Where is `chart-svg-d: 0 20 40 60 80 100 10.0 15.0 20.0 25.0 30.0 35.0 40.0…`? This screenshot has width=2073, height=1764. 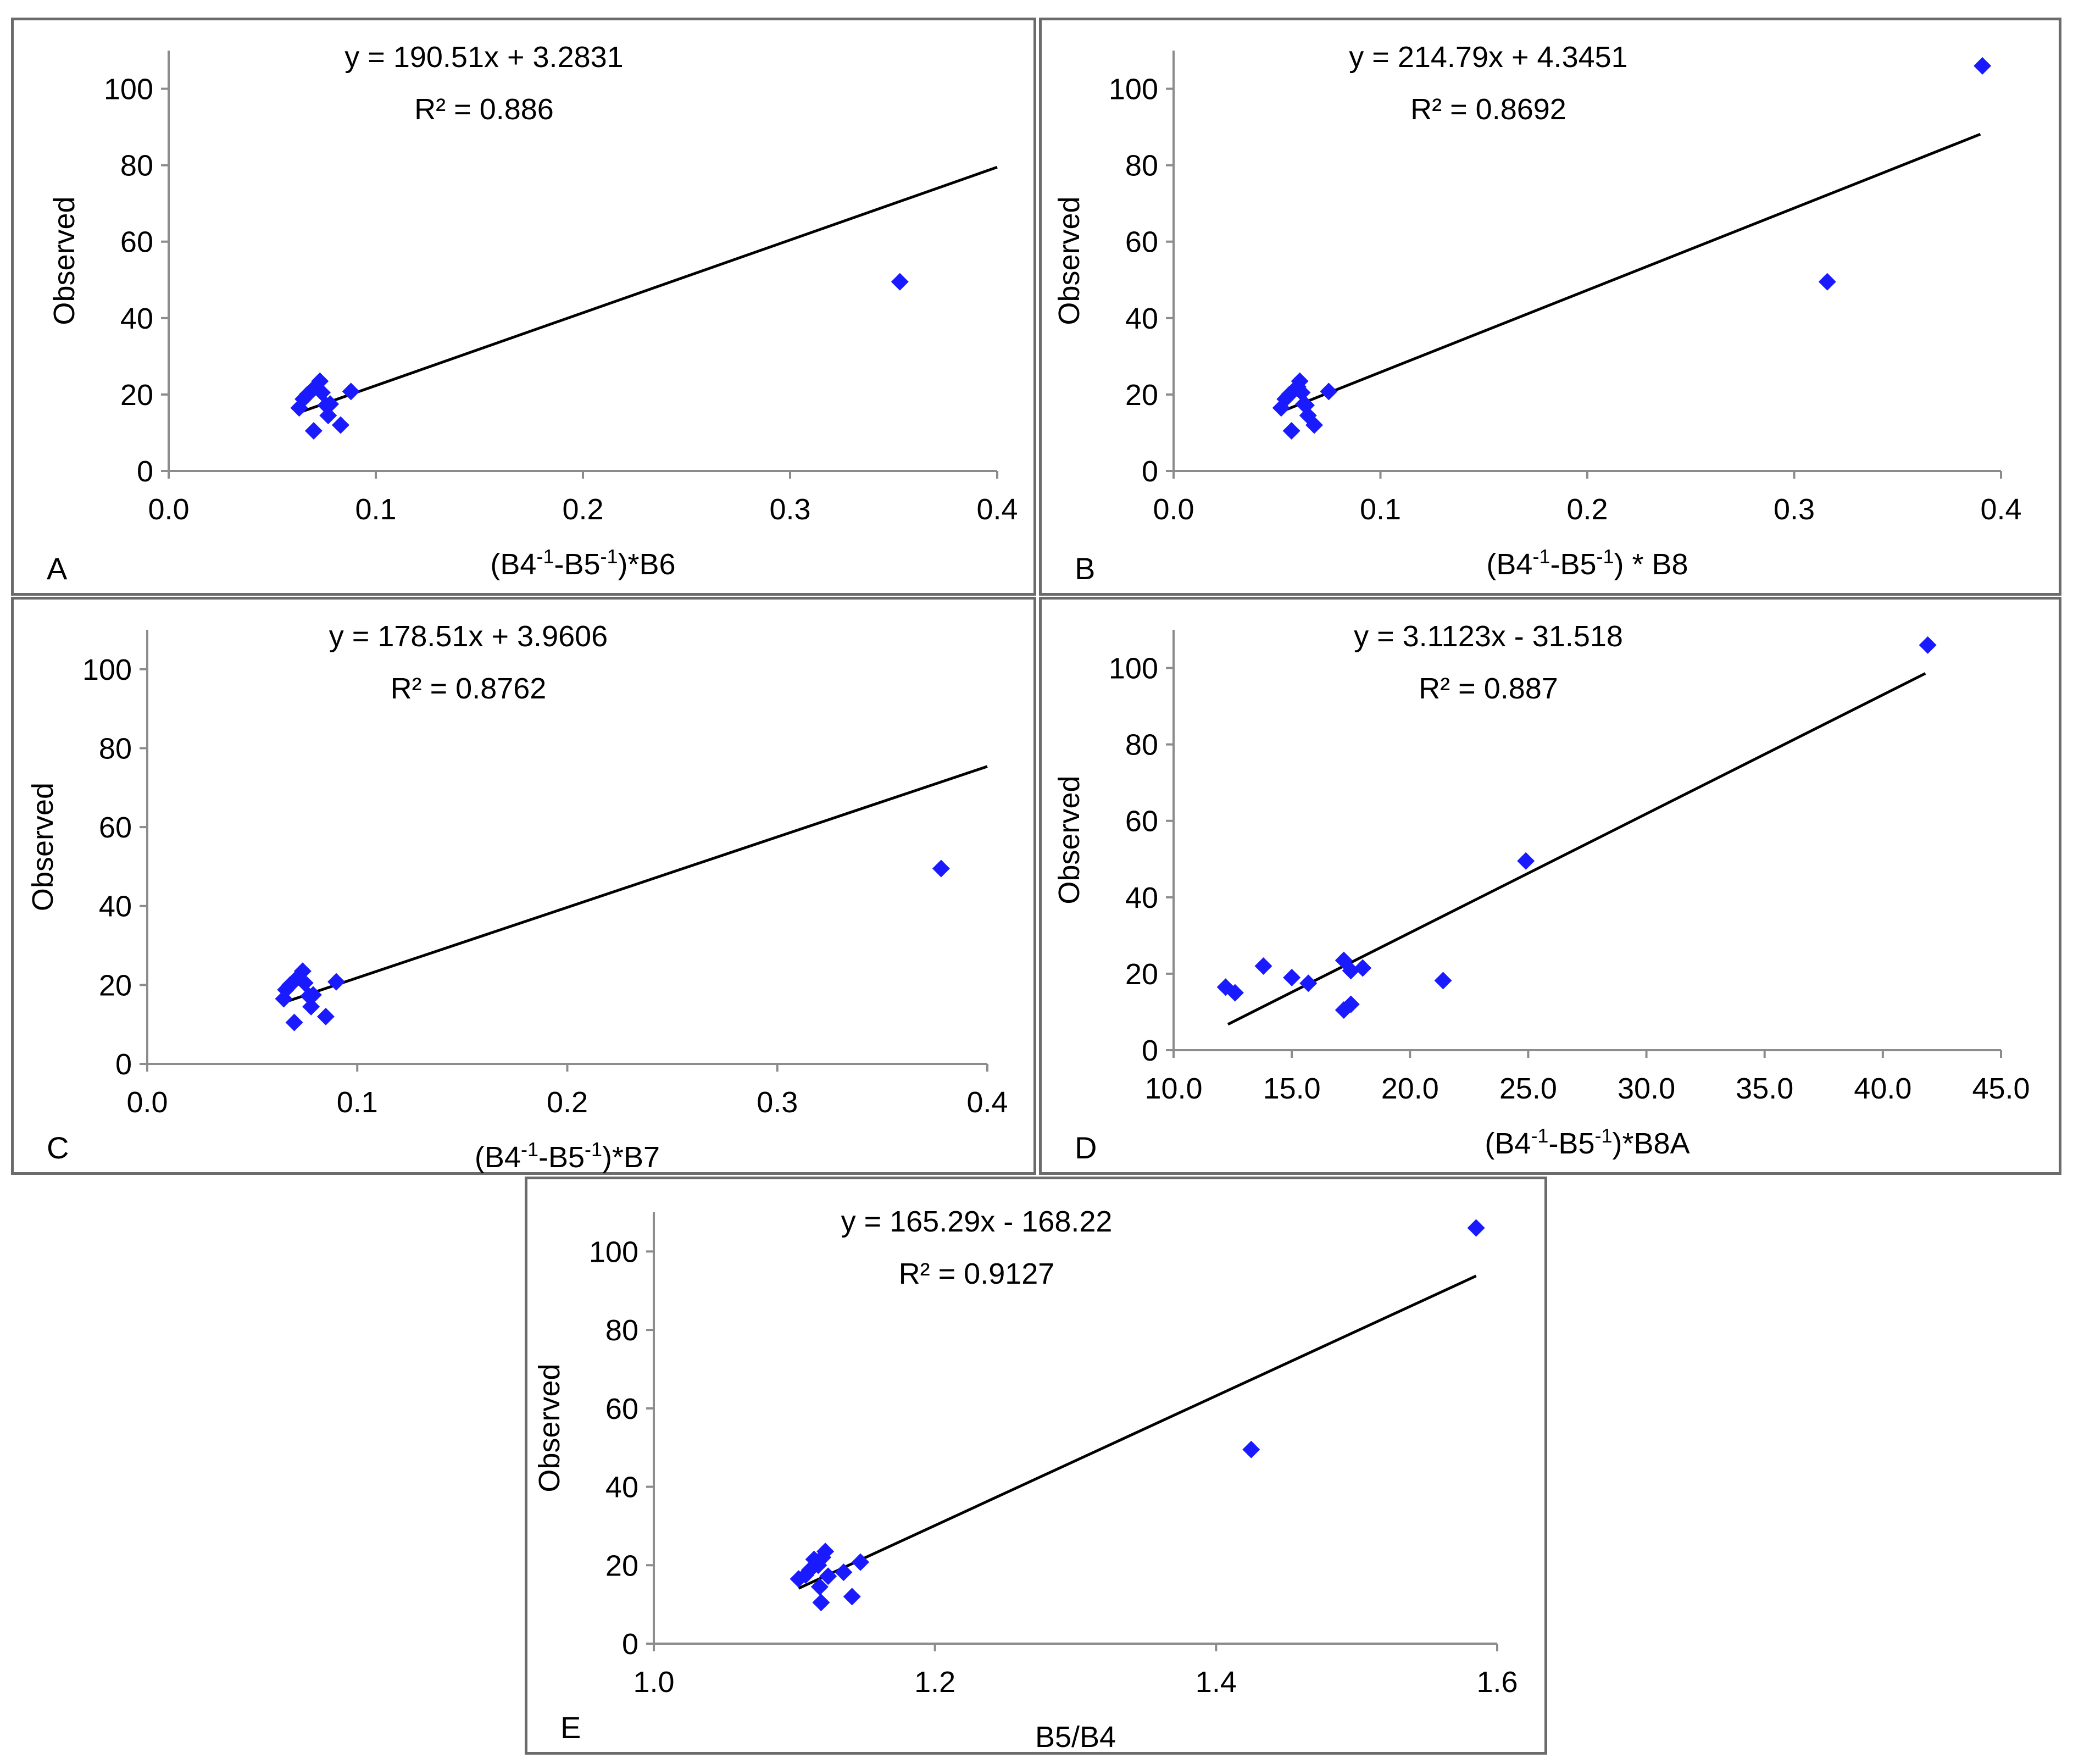 chart-svg-d: 0 20 40 60 80 100 10.0 15.0 20.0 25.0 30.0 35.0 40.0… is located at coordinates (1541, 893).